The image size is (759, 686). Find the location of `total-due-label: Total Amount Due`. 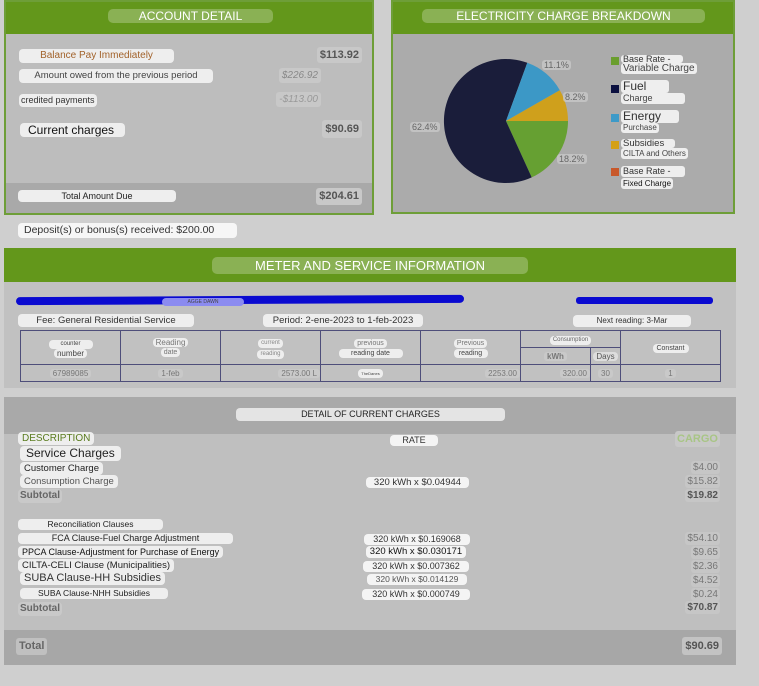

total-due-label: Total Amount Due is located at coordinates (97, 196).